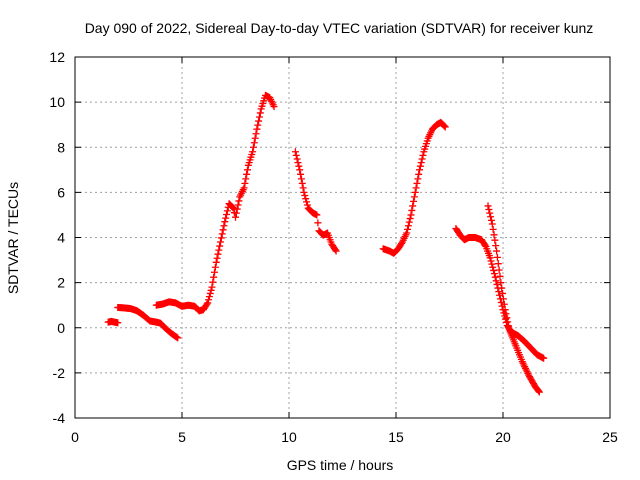 The width and height of the screenshot is (640, 480). Describe the element at coordinates (57, 57) in the screenshot. I see `y-tick-label: 12` at that location.